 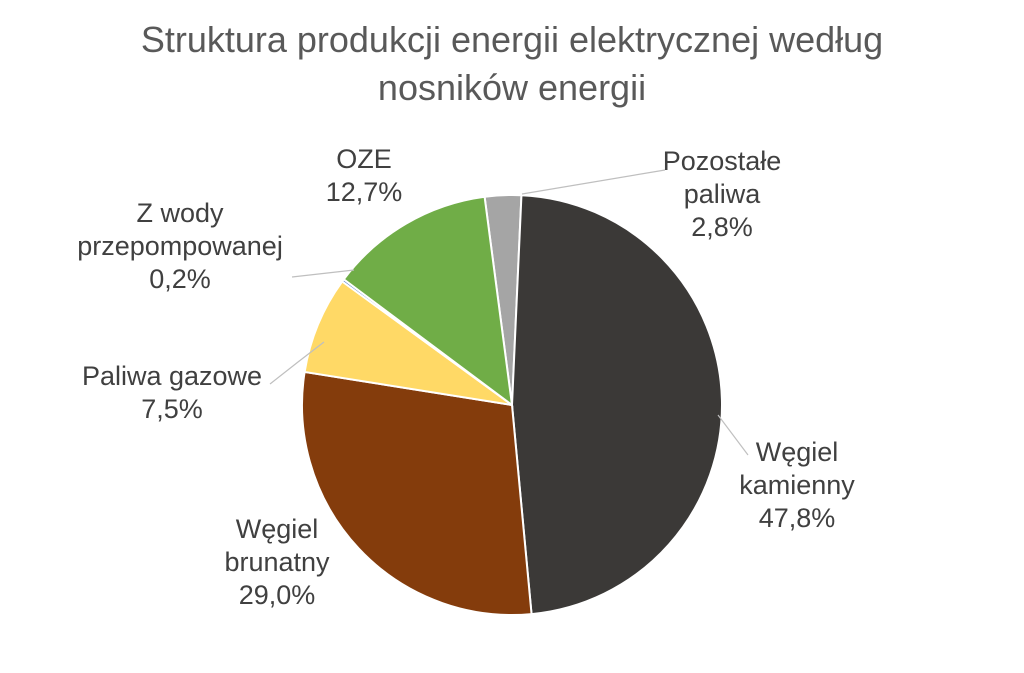 I want to click on data-label-name: przepompowanej, so click(x=180, y=246).